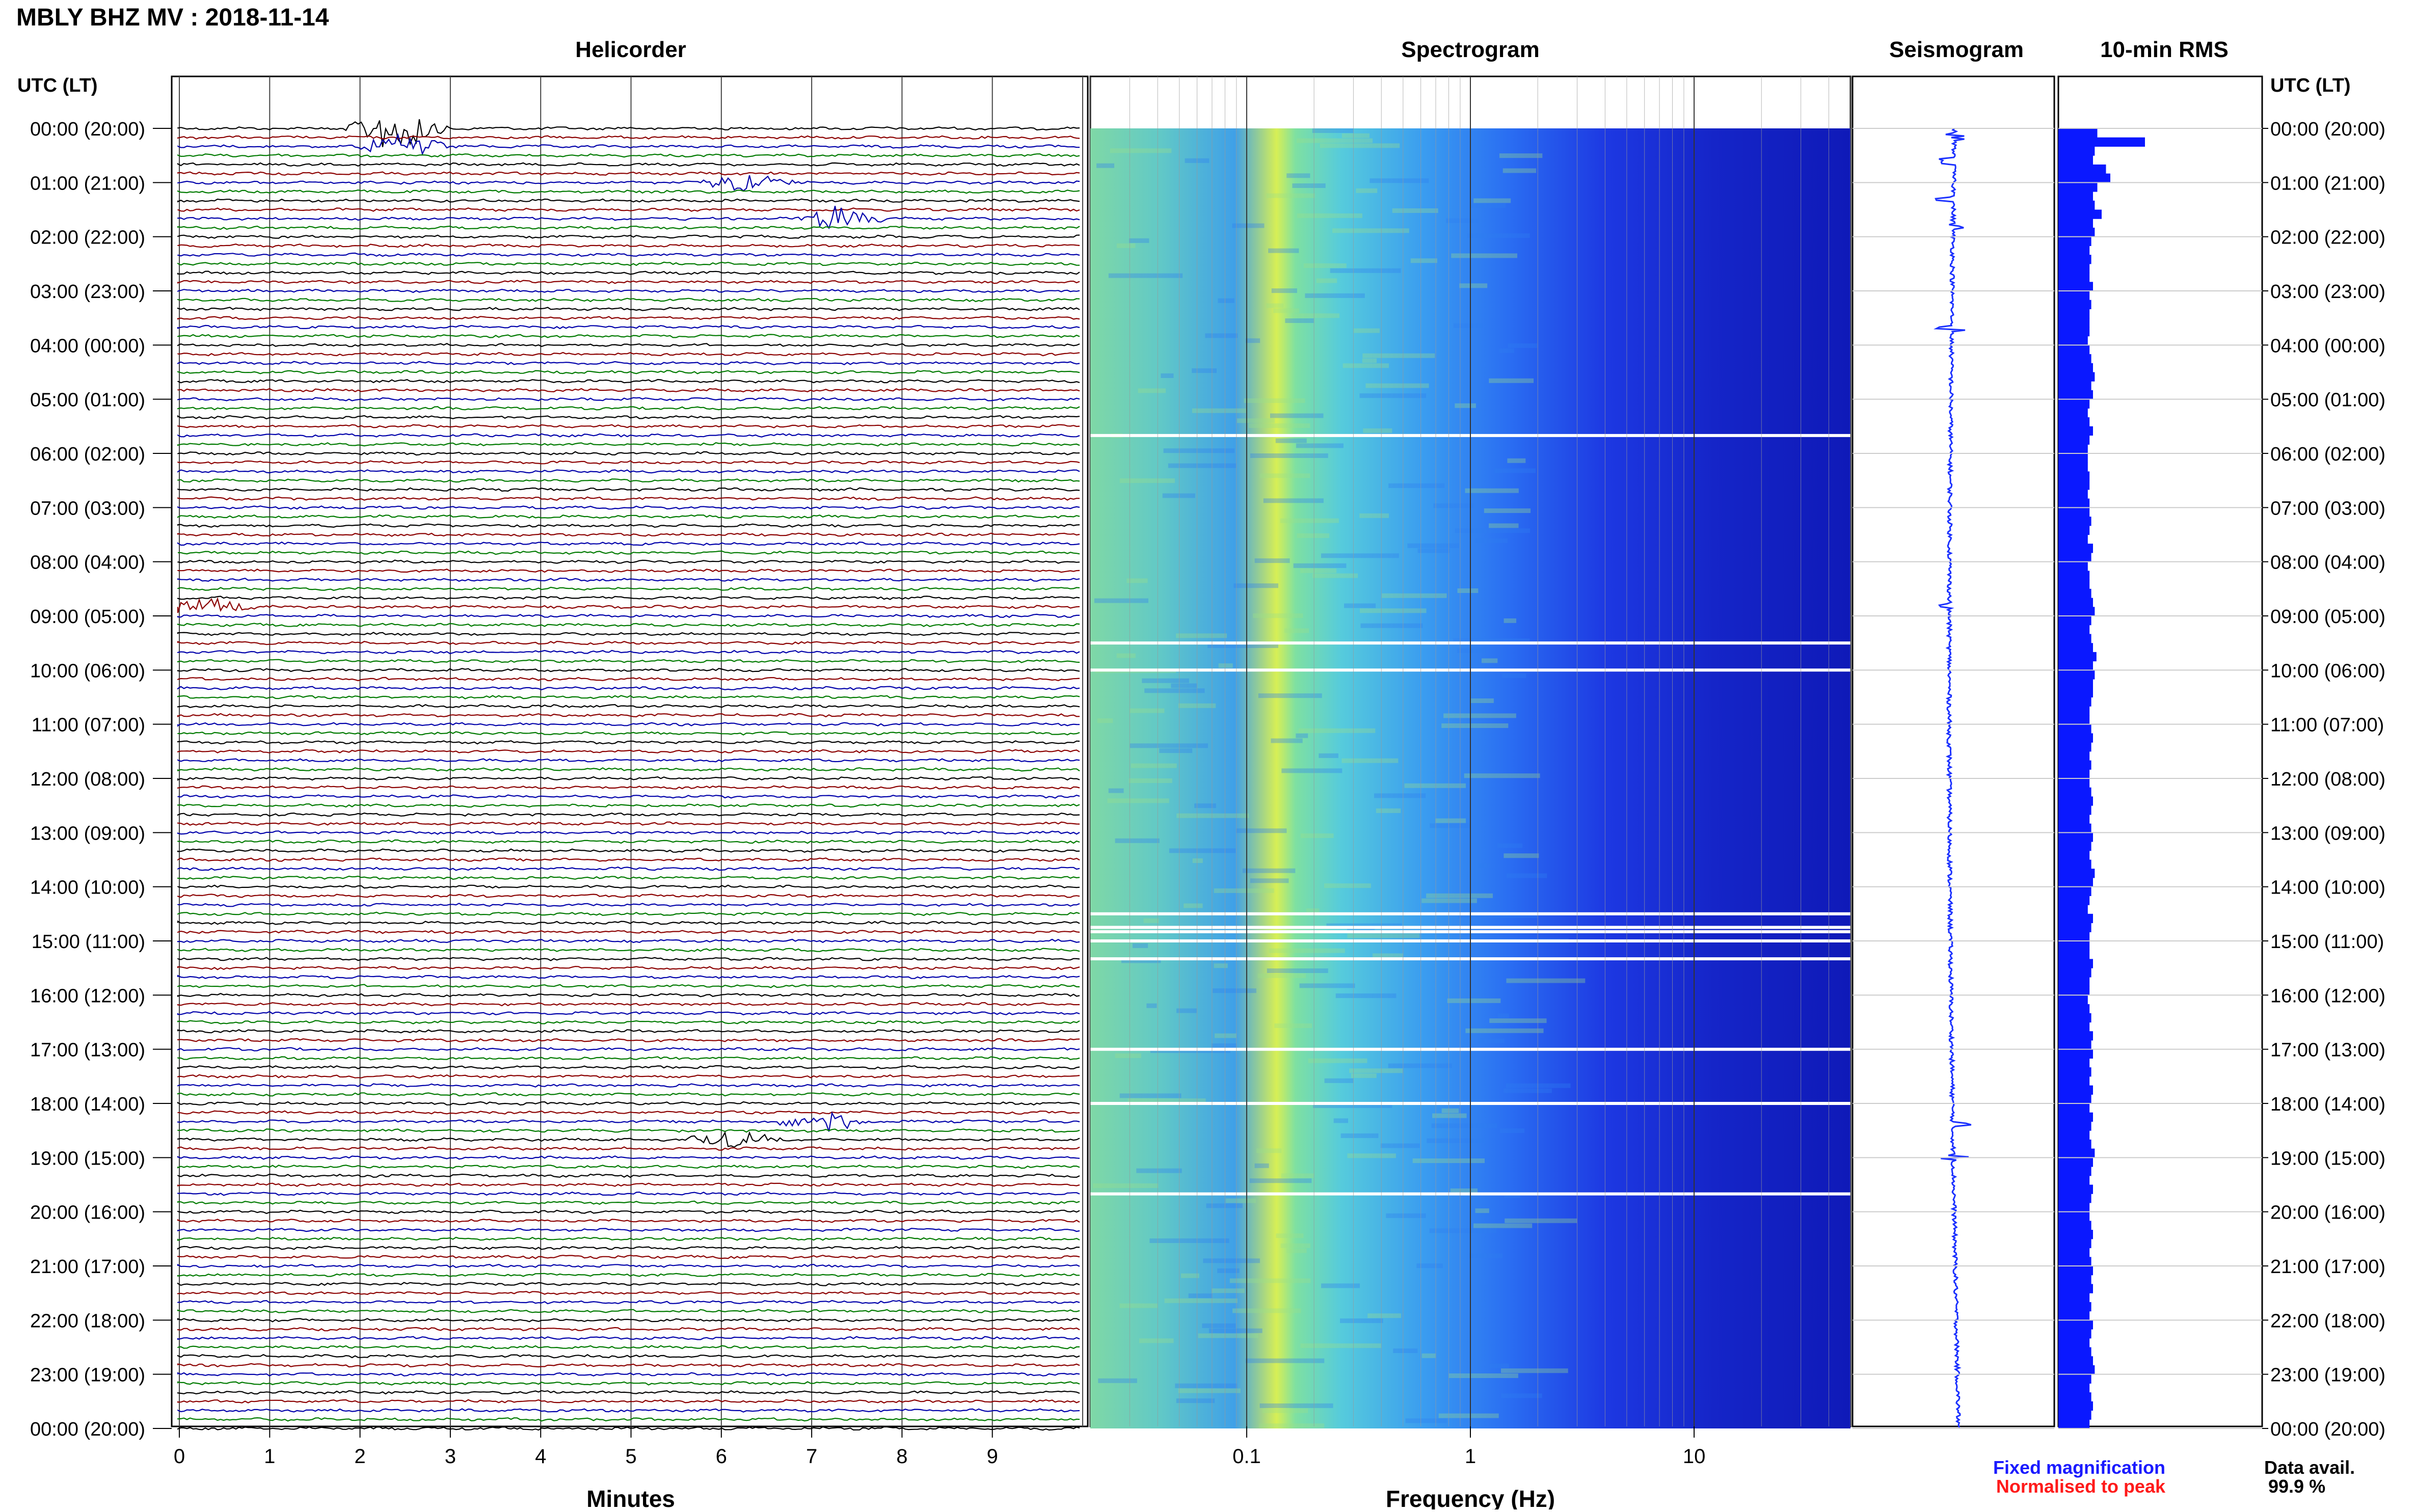 This screenshot has width=2415, height=1512. Describe the element at coordinates (1471, 1456) in the screenshot. I see `frequency-tick-label: 1` at that location.